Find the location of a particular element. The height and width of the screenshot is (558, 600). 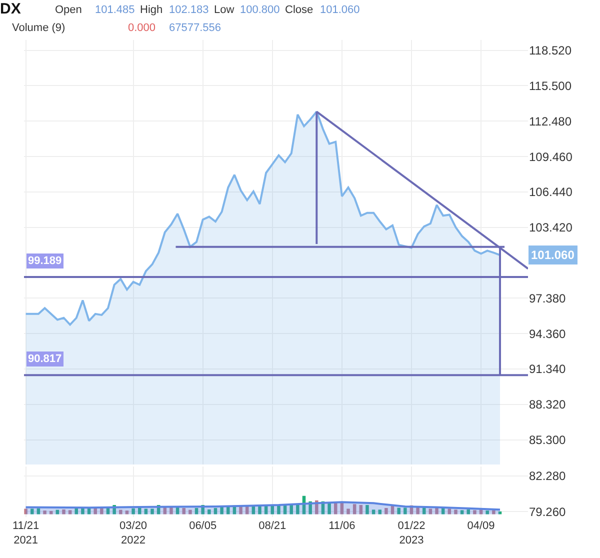

text: 0.000 is located at coordinates (142, 28).